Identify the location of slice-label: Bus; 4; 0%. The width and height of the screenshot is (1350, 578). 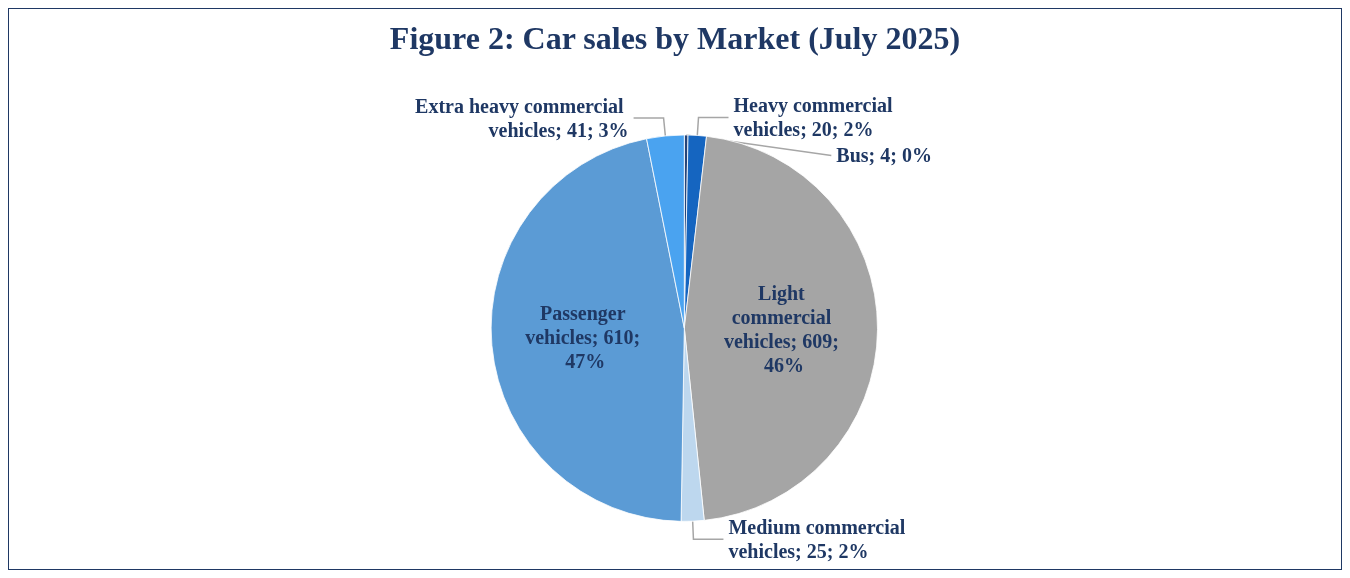
(884, 155).